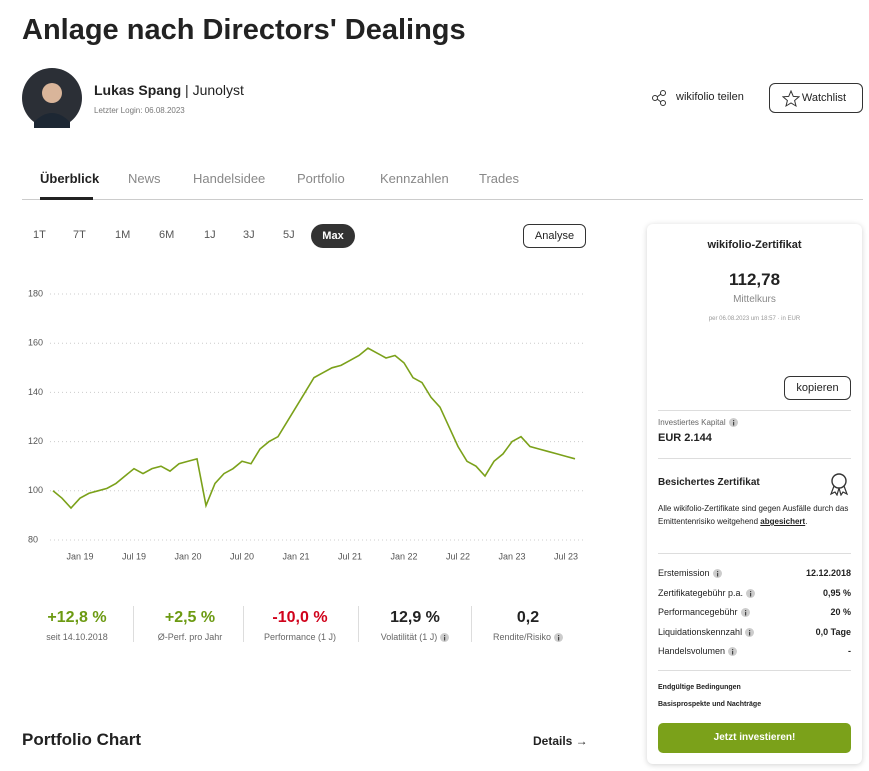 Image resolution: width=869 pixels, height=771 pixels. Describe the element at coordinates (701, 592) in the screenshot. I see `fact-label: Zertifikategebühr p.a.` at that location.